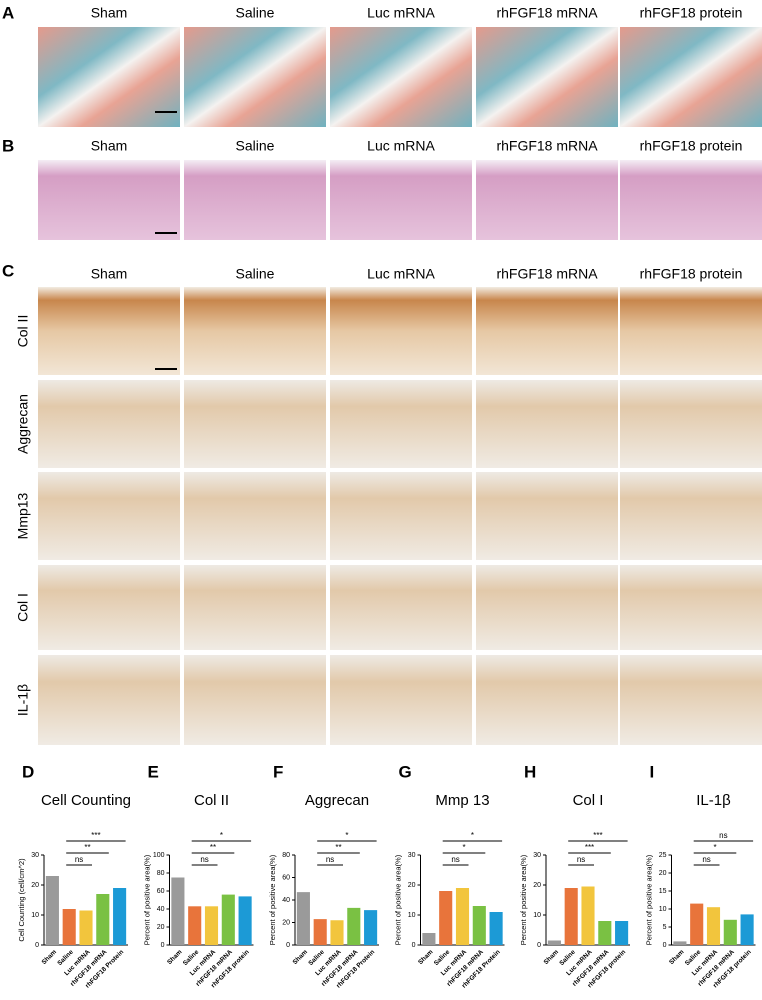 This screenshot has height=1000, width=762. What do you see at coordinates (28, 771) in the screenshot?
I see `panel-letter: D` at bounding box center [28, 771].